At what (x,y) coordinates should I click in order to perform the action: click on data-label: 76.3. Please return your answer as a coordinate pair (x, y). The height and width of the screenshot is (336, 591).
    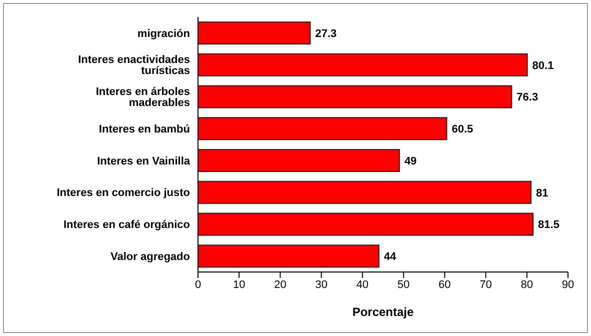
    Looking at the image, I should click on (527, 98).